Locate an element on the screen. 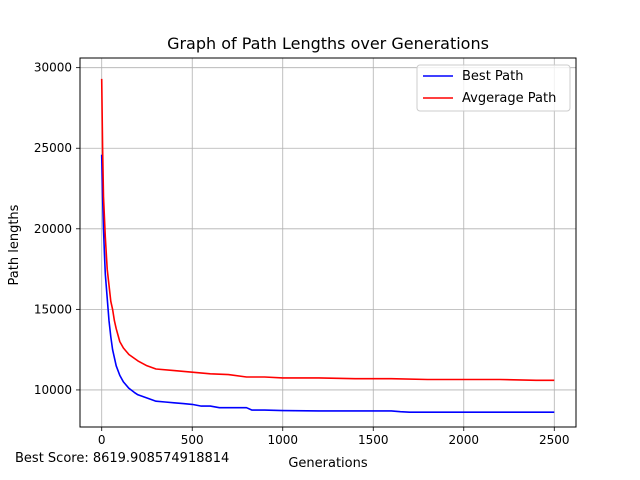  legend: Best Path Avgerage Path is located at coordinates (493, 88).